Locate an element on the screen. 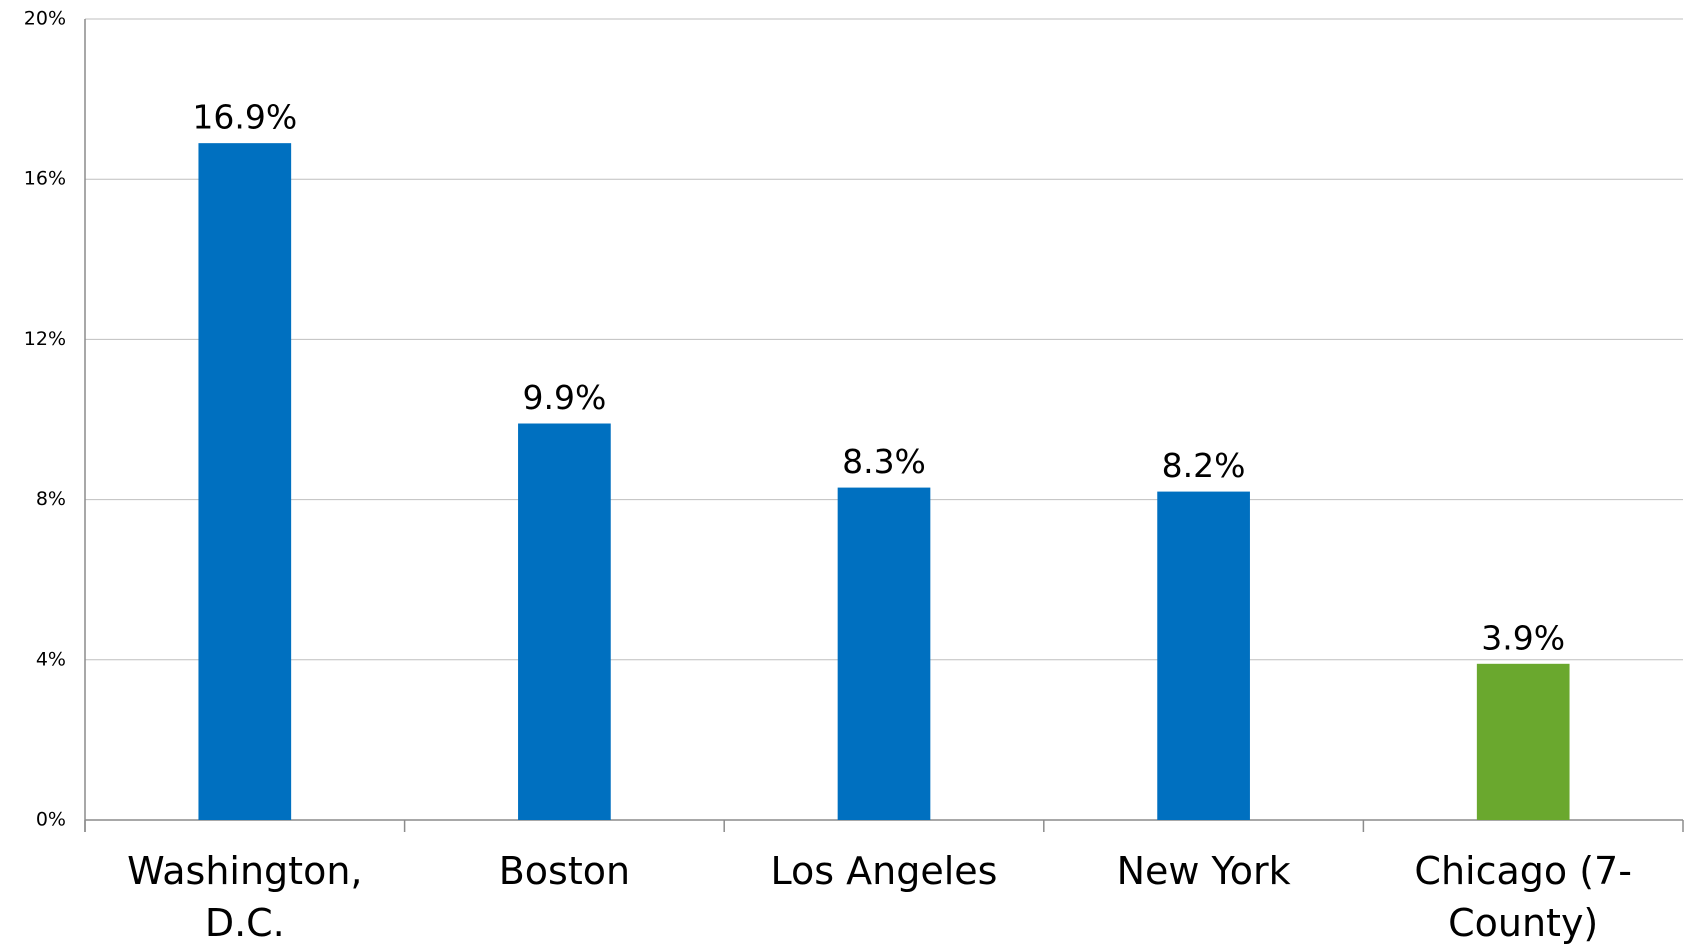 Image resolution: width=1685 pixels, height=949 pixels. data-label: 9.9% is located at coordinates (564, 397).